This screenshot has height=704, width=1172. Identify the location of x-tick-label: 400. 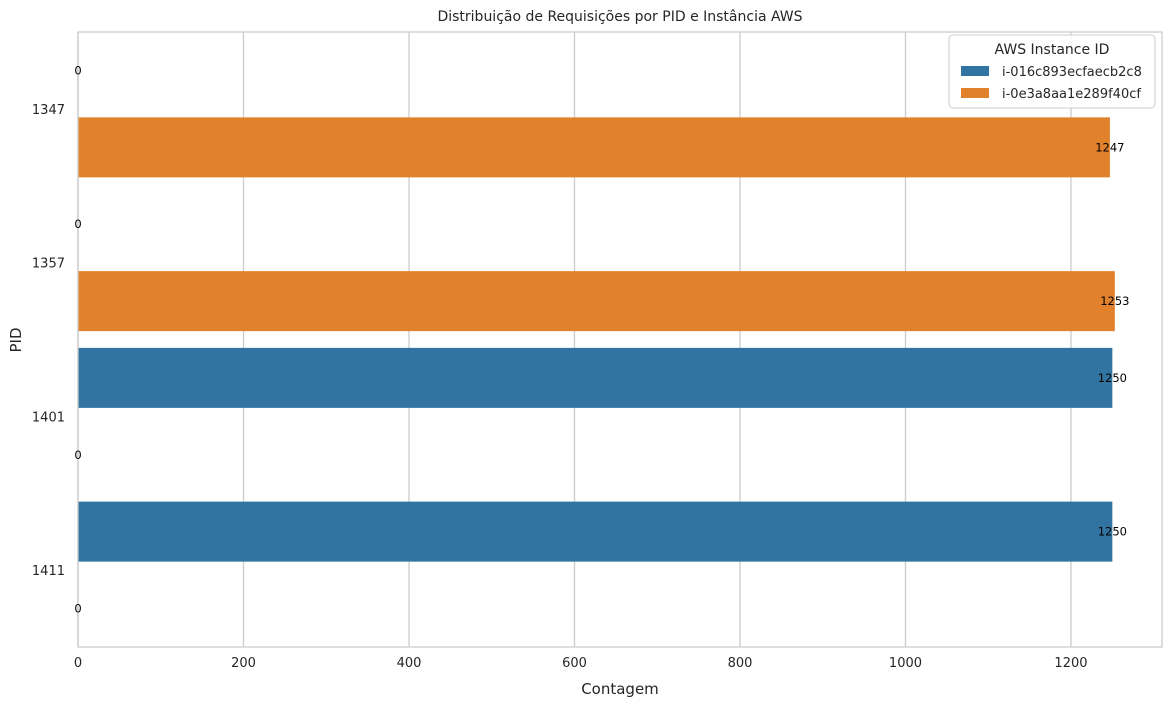
(409, 663).